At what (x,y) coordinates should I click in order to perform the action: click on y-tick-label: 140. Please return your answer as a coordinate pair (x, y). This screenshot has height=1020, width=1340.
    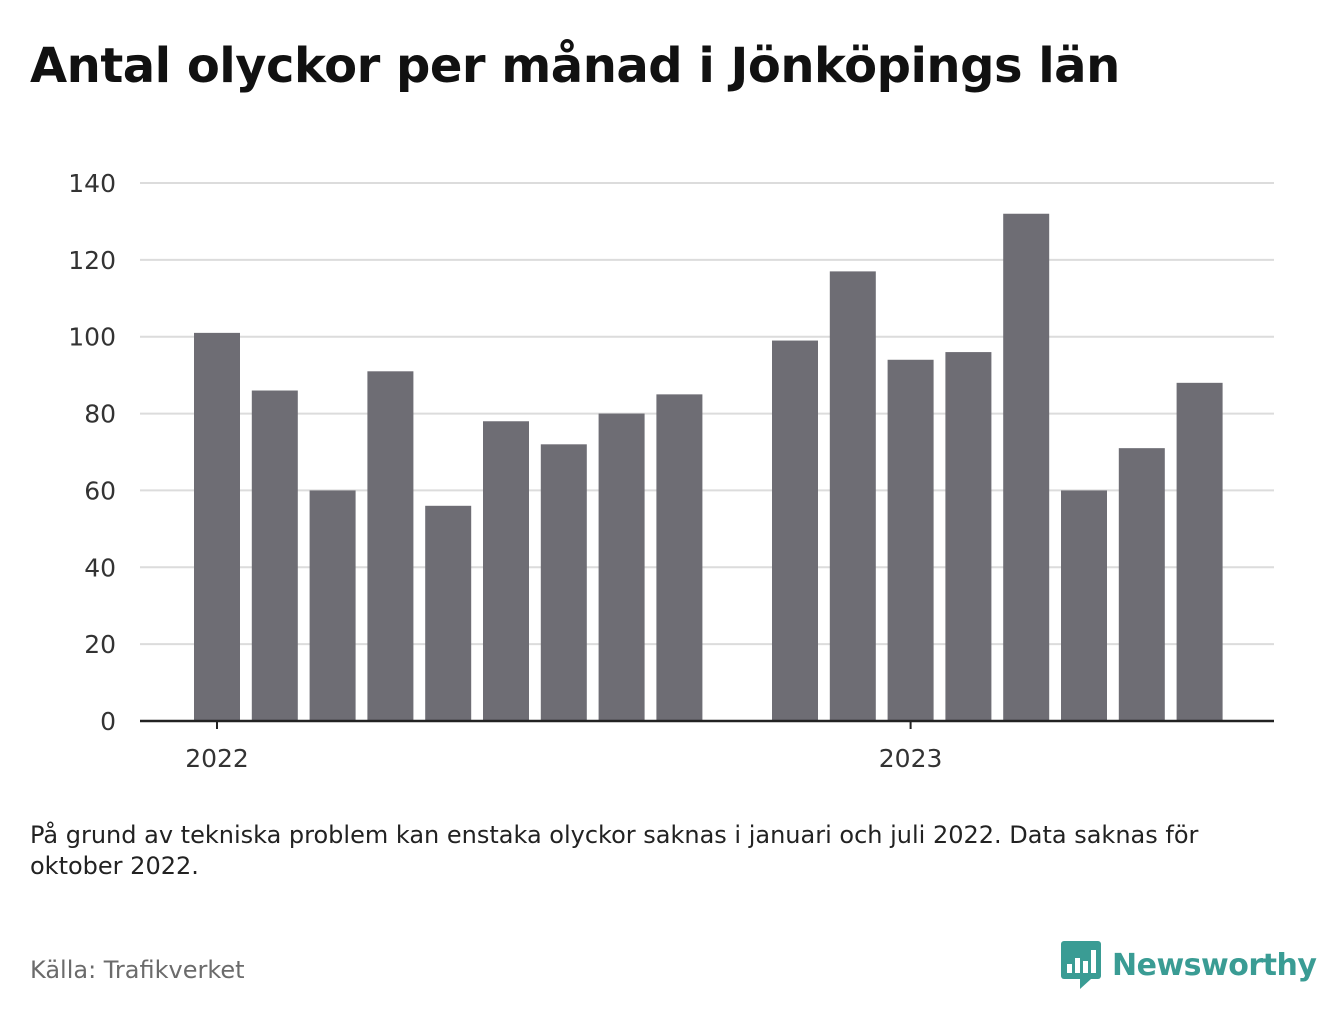
    Looking at the image, I should click on (92, 183).